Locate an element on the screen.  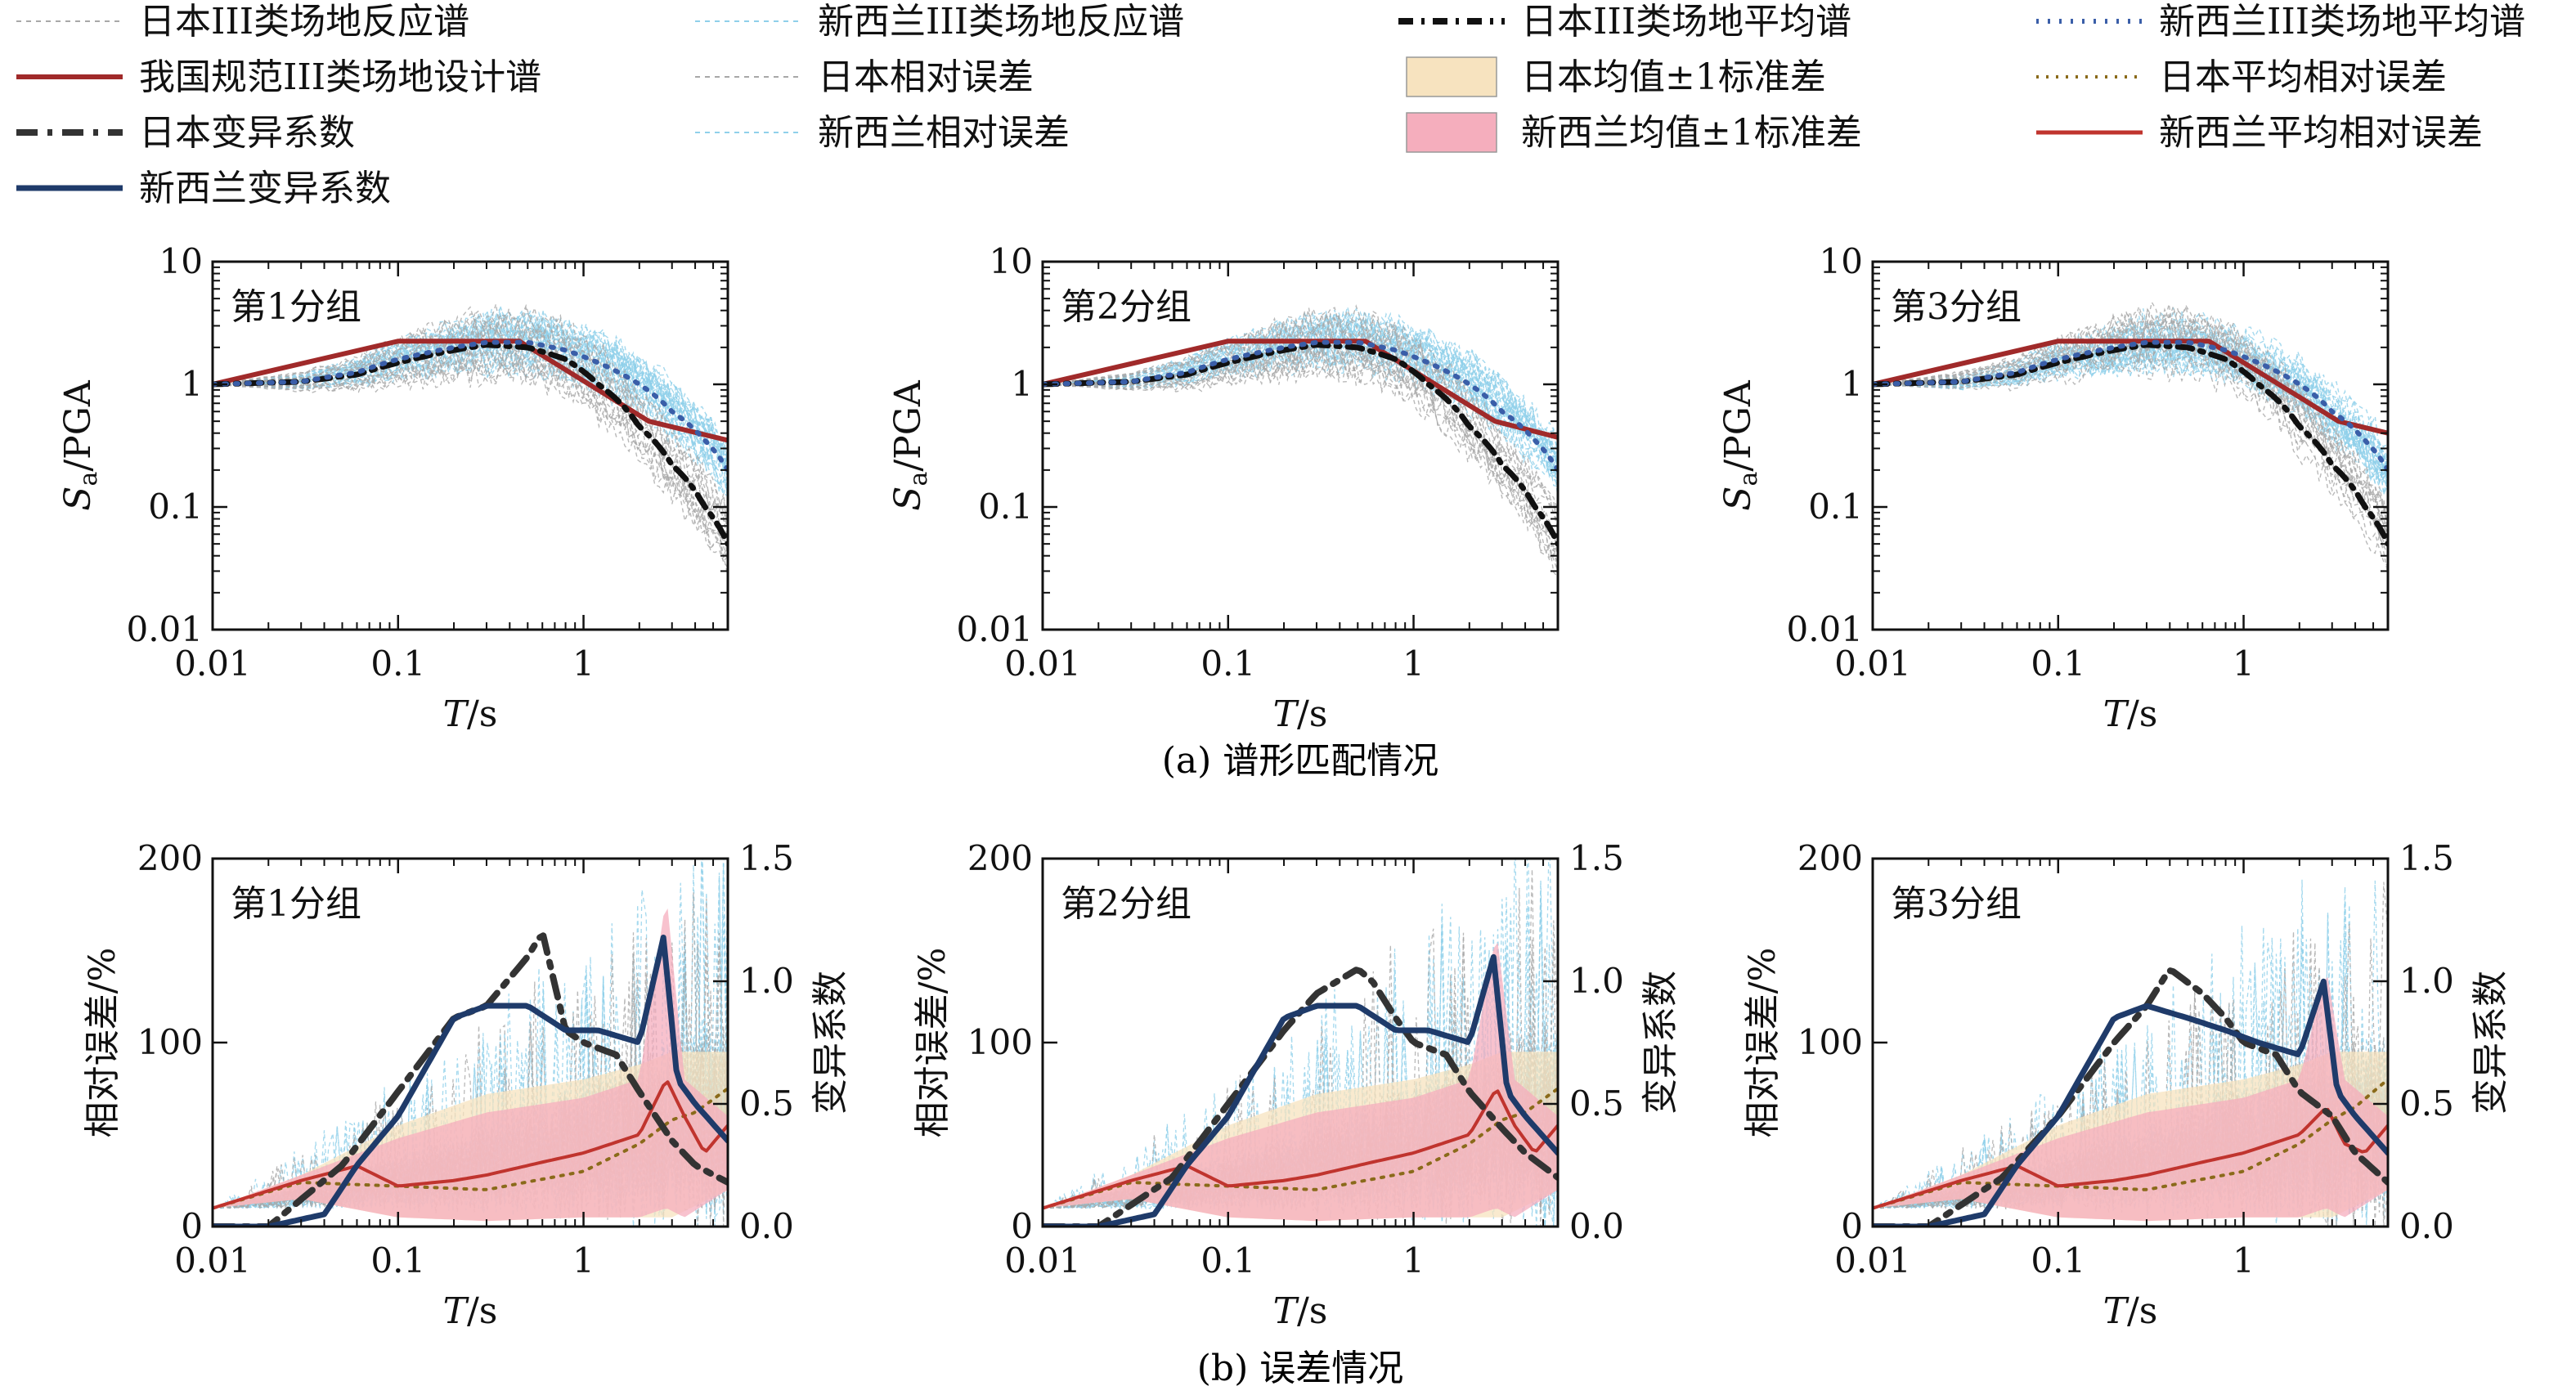
caption-b: (b) 误差情况 is located at coordinates (1300, 1369).